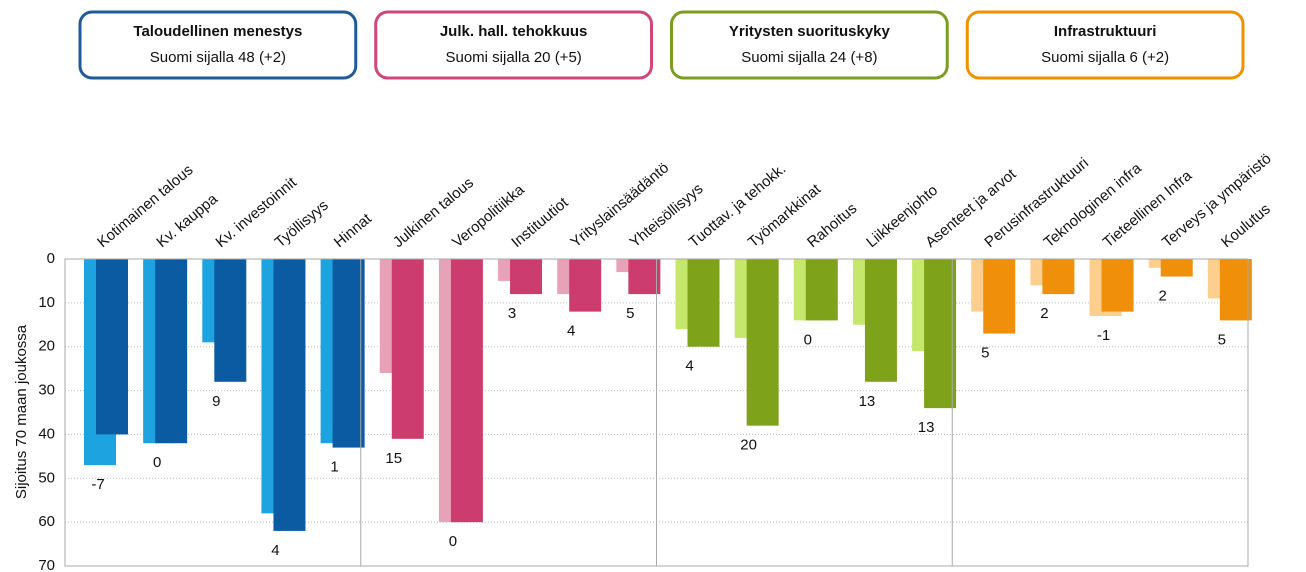  I want to click on x-tick-label: Terveys ja ympäristö, so click(1217, 200).